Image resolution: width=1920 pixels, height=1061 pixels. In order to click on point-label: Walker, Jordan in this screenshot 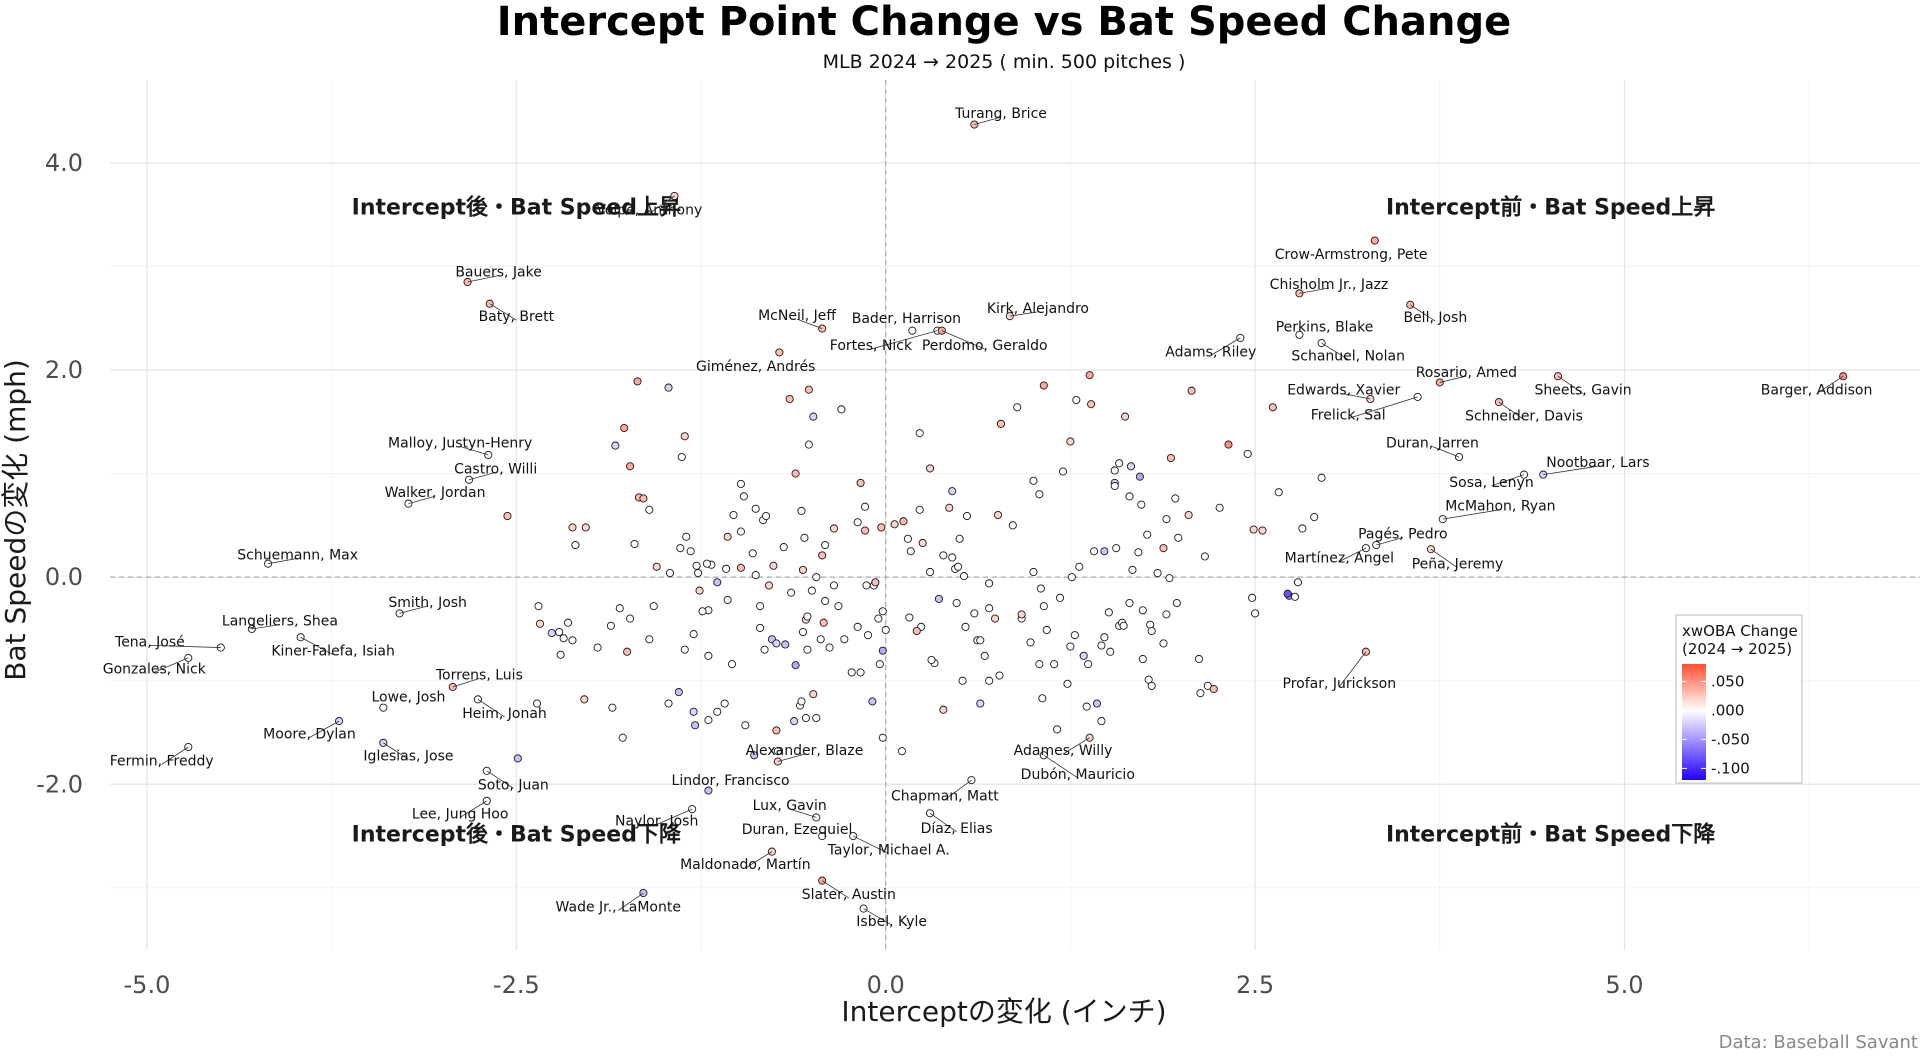, I will do `click(435, 493)`.